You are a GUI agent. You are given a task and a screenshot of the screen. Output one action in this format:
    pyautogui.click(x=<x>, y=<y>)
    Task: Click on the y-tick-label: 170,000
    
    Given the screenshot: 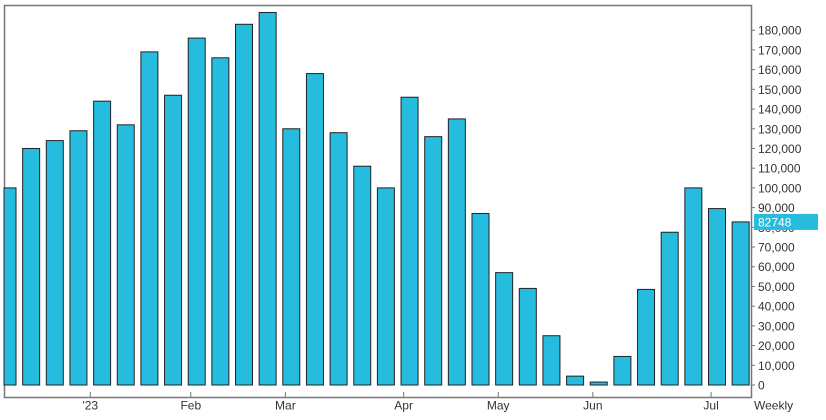 What is the action you would take?
    pyautogui.click(x=780, y=50)
    